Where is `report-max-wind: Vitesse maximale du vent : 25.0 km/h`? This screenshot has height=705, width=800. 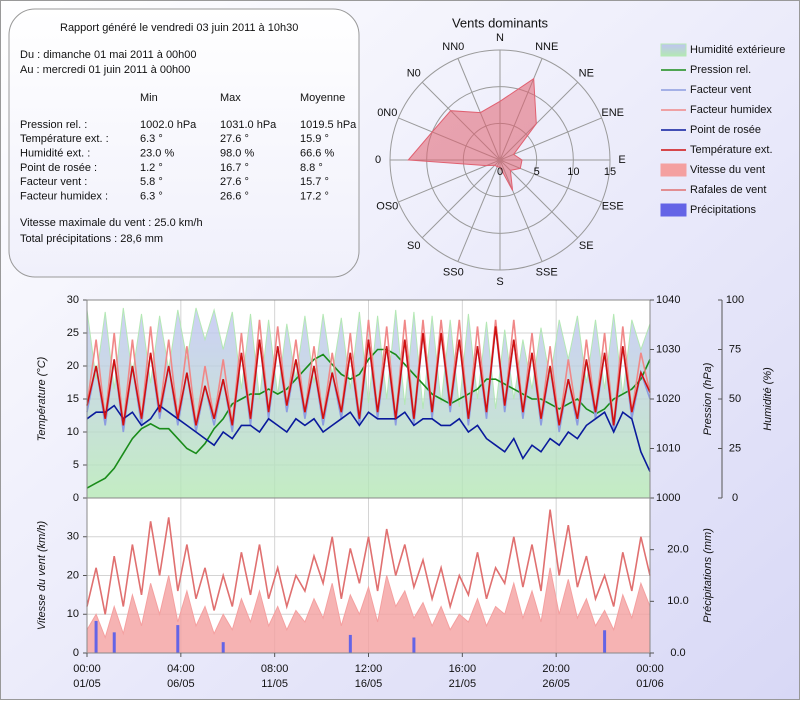
report-max-wind: Vitesse maximale du vent : 25.0 km/h is located at coordinates (111, 223).